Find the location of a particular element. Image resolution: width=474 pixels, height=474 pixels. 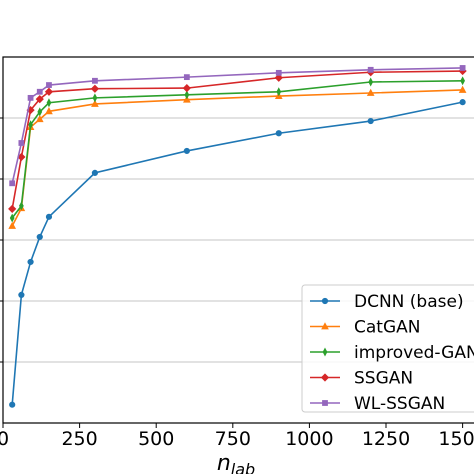

x-tick-label: 1000 is located at coordinates (309, 439).